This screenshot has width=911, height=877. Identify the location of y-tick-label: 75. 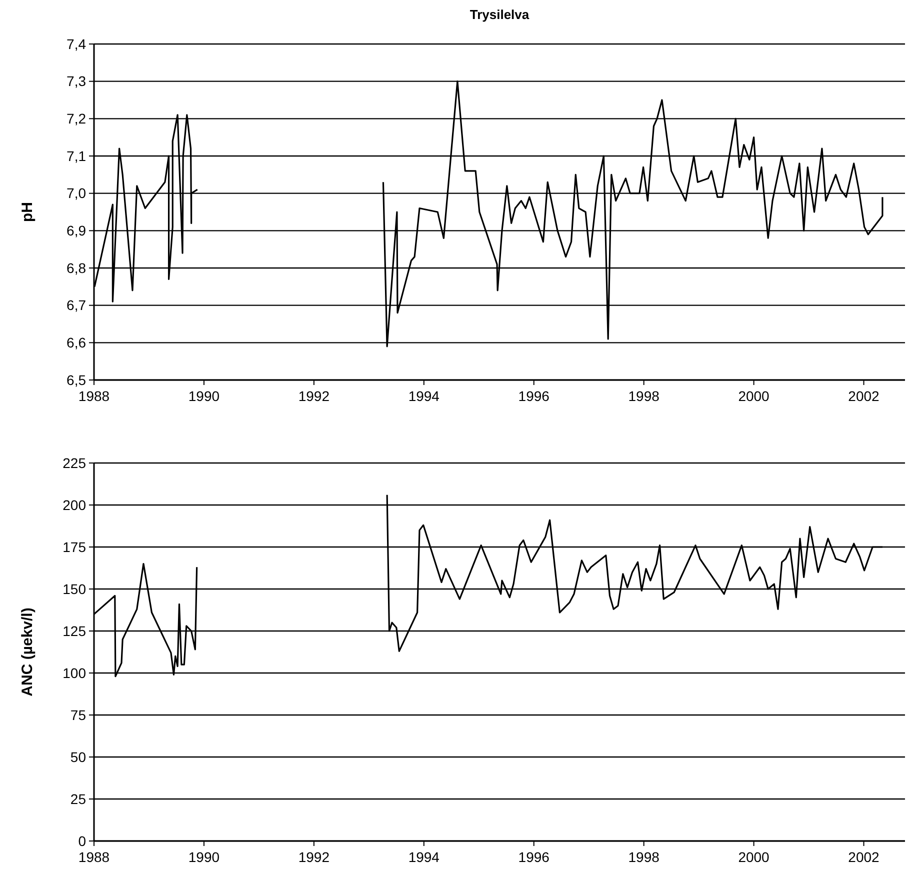
(78, 714).